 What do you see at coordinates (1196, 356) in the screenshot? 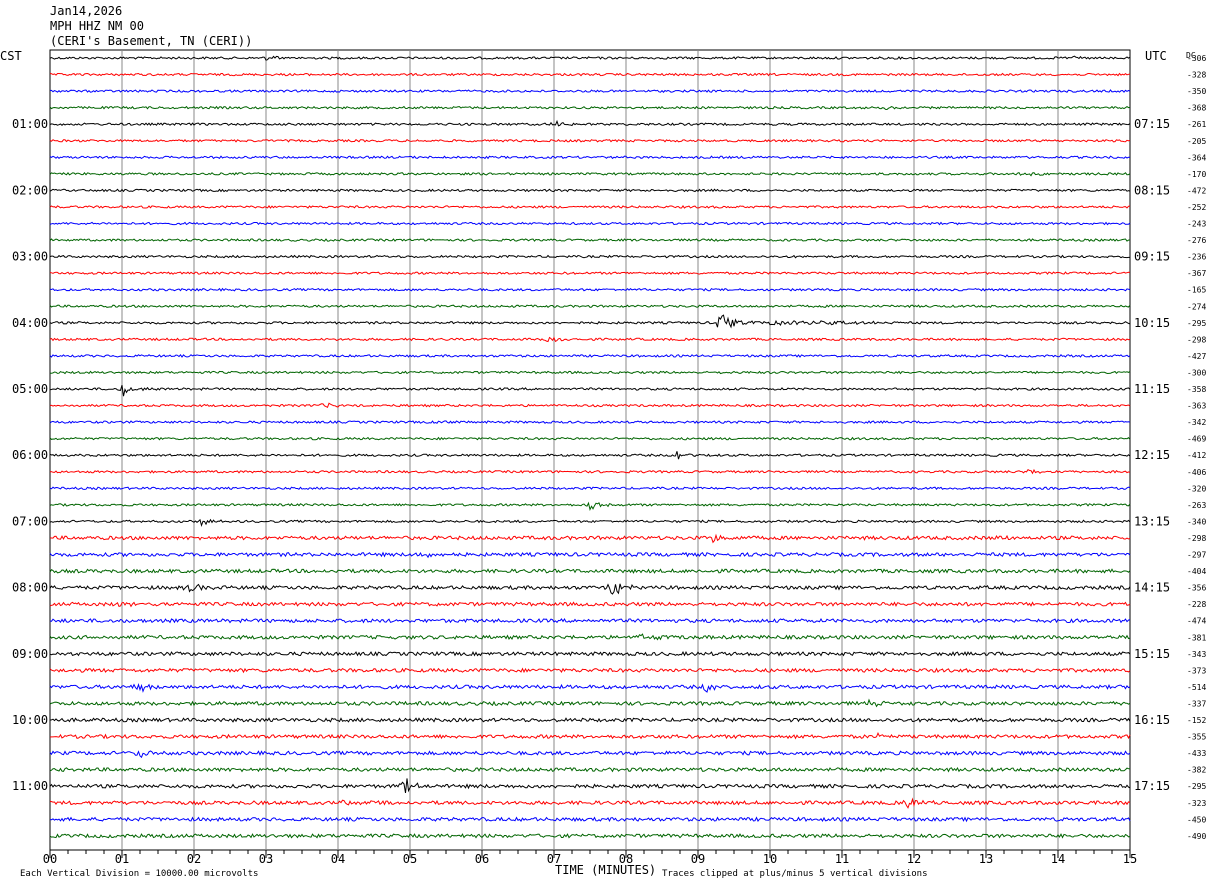
I see `dc-offset-label: -427` at bounding box center [1196, 356].